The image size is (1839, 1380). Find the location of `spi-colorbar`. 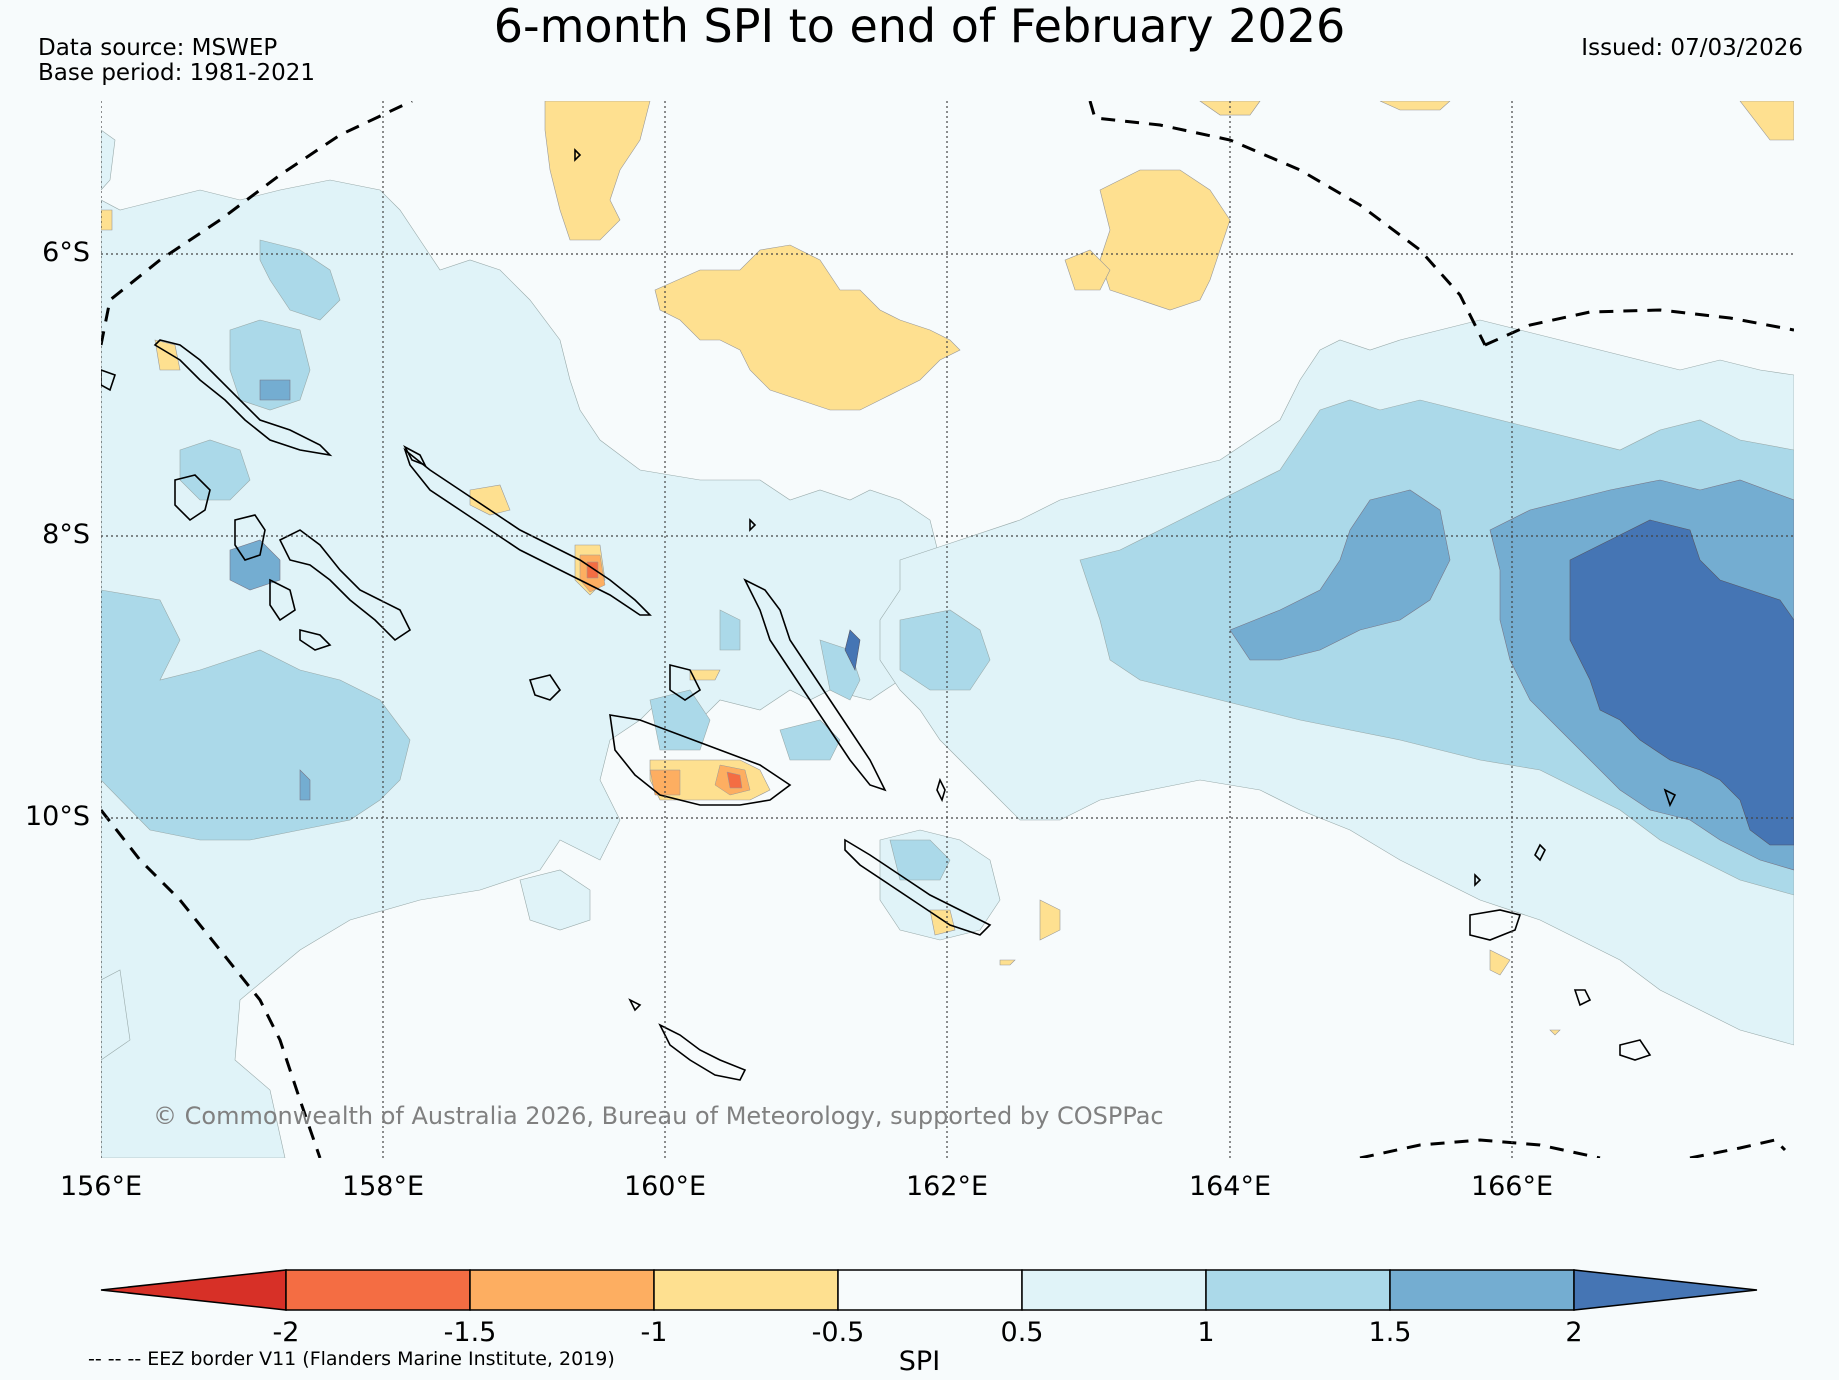

spi-colorbar is located at coordinates (929, 1290).